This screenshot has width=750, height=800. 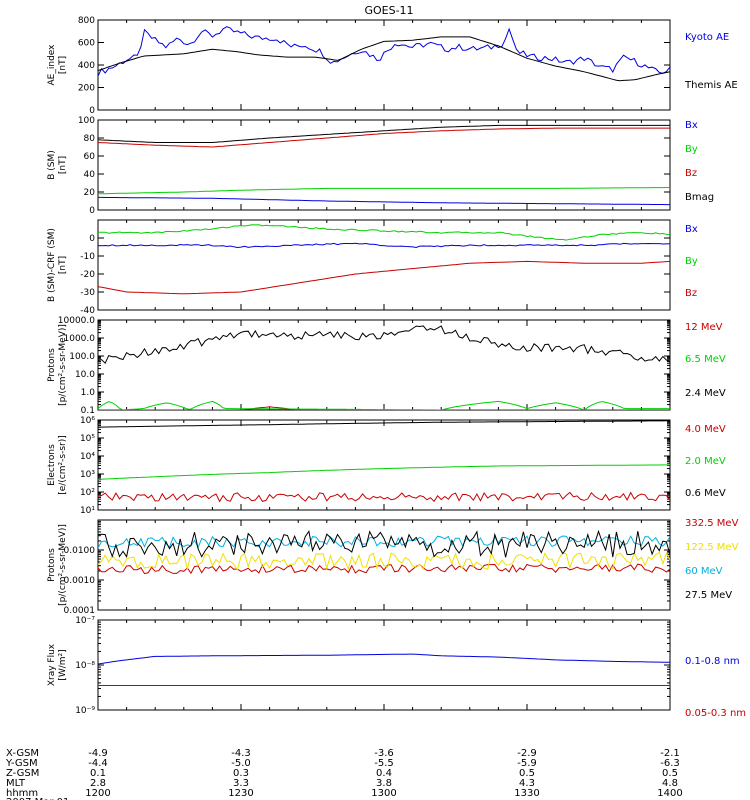 What do you see at coordinates (711, 85) in the screenshot?
I see `legend-entry: Themis AE` at bounding box center [711, 85].